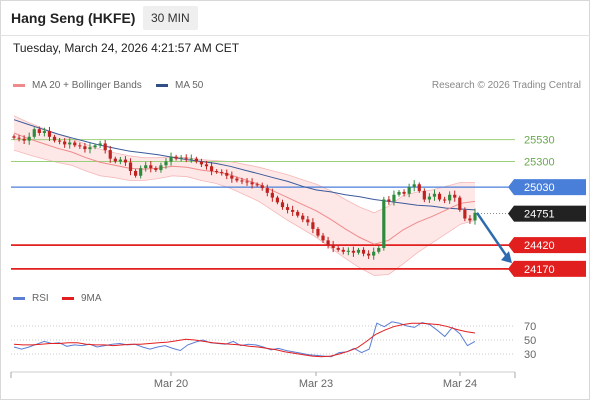  I want to click on level-label-current: 24751, so click(539, 215).